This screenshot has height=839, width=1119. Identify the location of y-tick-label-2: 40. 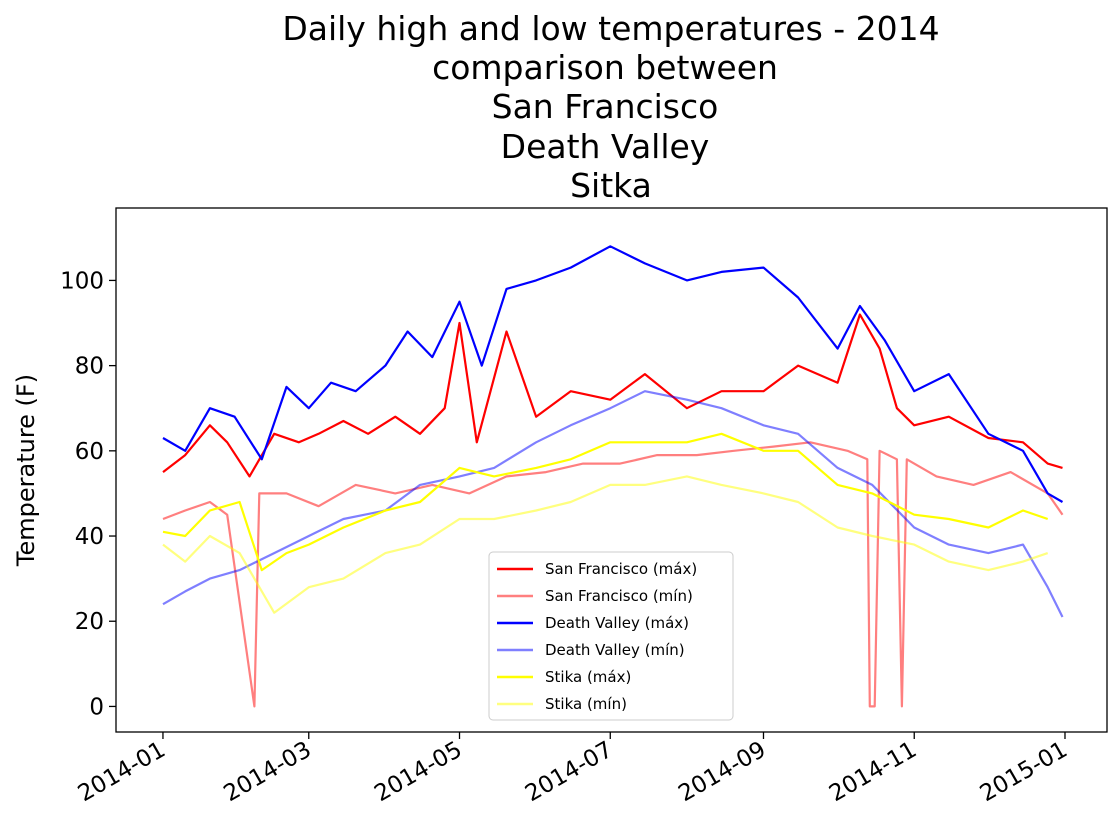
(89, 537).